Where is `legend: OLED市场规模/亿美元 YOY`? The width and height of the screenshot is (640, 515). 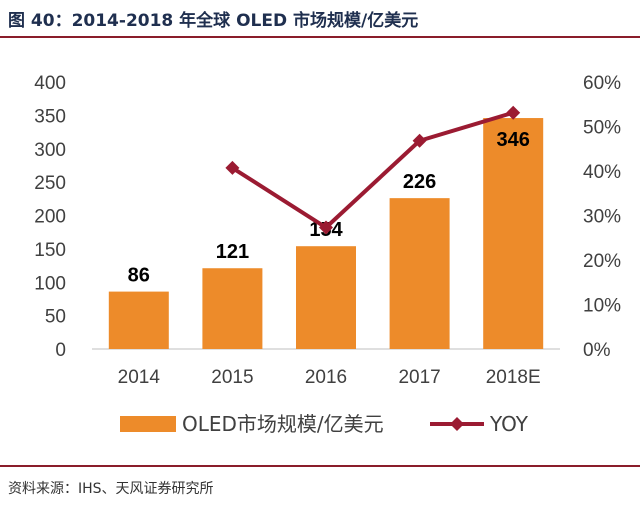
legend: OLED市场规模/亿美元 YOY is located at coordinates (324, 424).